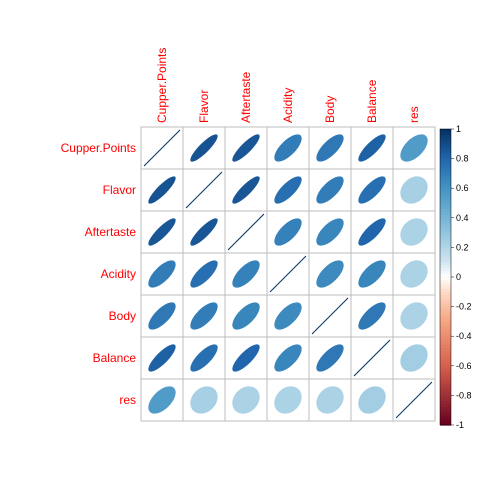  Describe the element at coordinates (162, 190) in the screenshot. I see `ellipse-flavor-cupper-points` at that location.